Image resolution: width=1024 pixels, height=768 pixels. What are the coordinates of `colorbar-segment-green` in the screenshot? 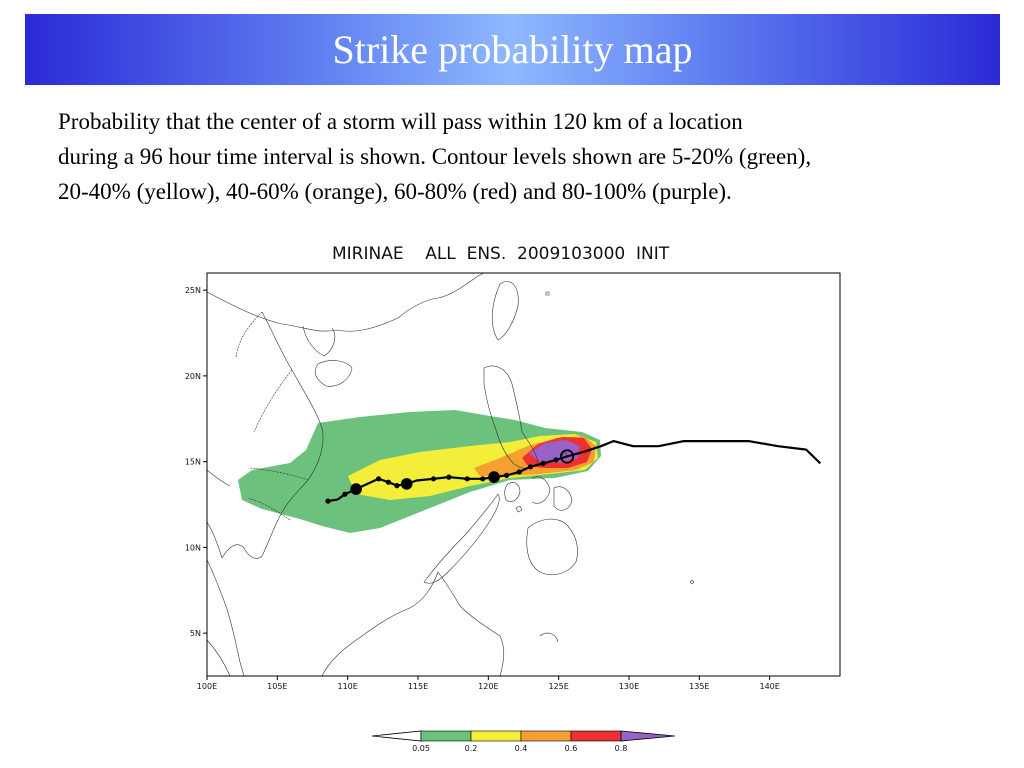 It's located at (446, 736).